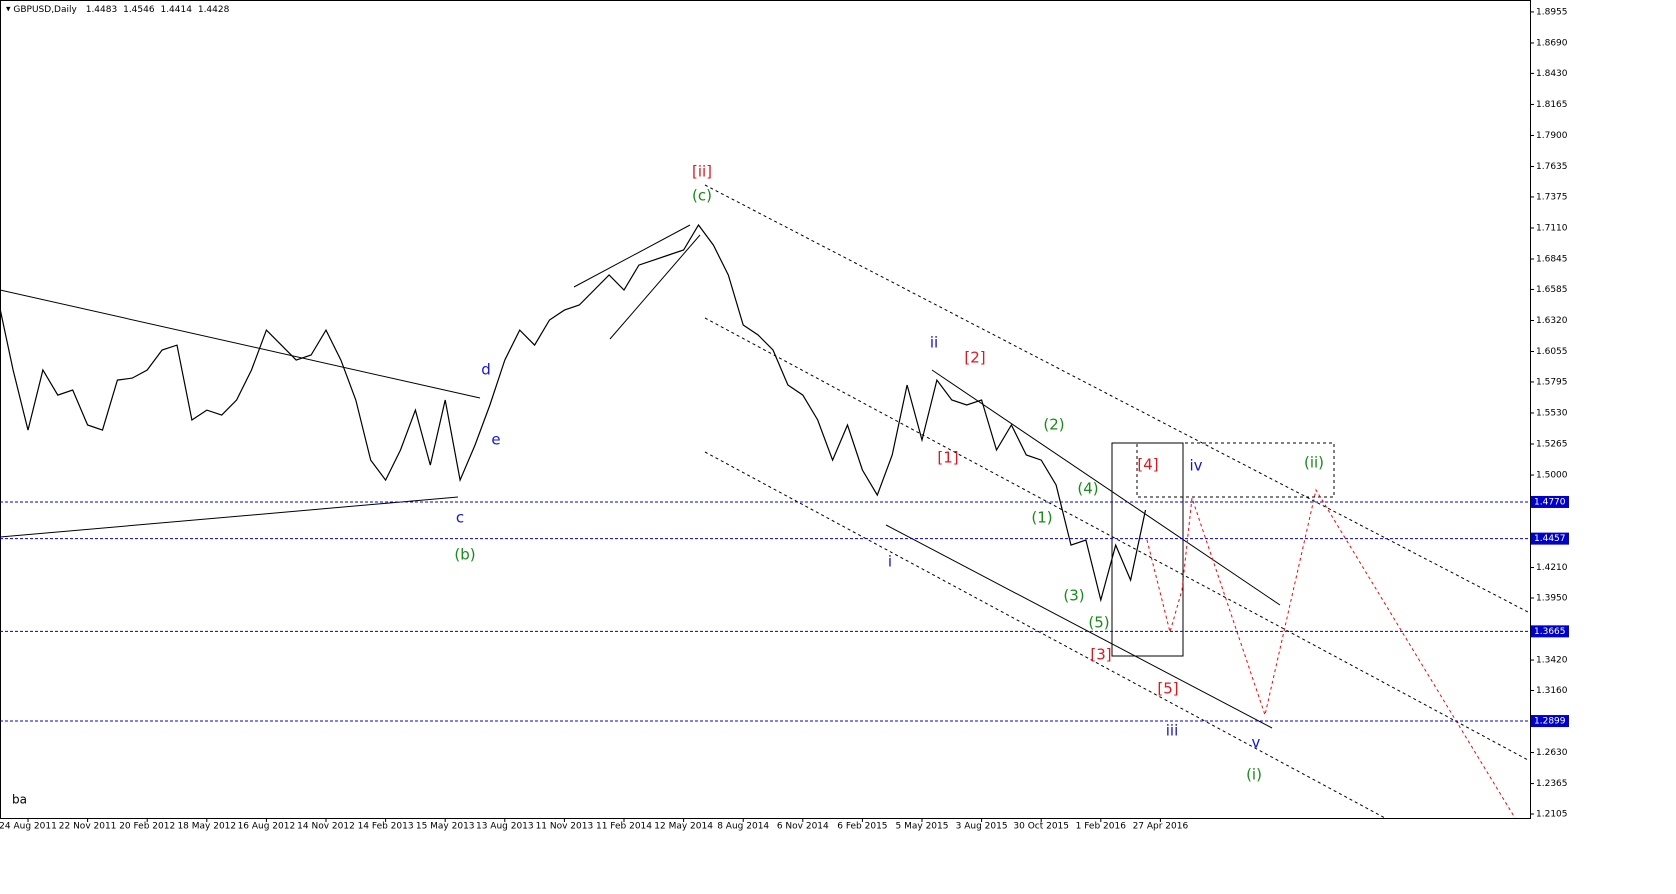  What do you see at coordinates (214, 10) in the screenshot?
I see `close: 1.4428` at bounding box center [214, 10].